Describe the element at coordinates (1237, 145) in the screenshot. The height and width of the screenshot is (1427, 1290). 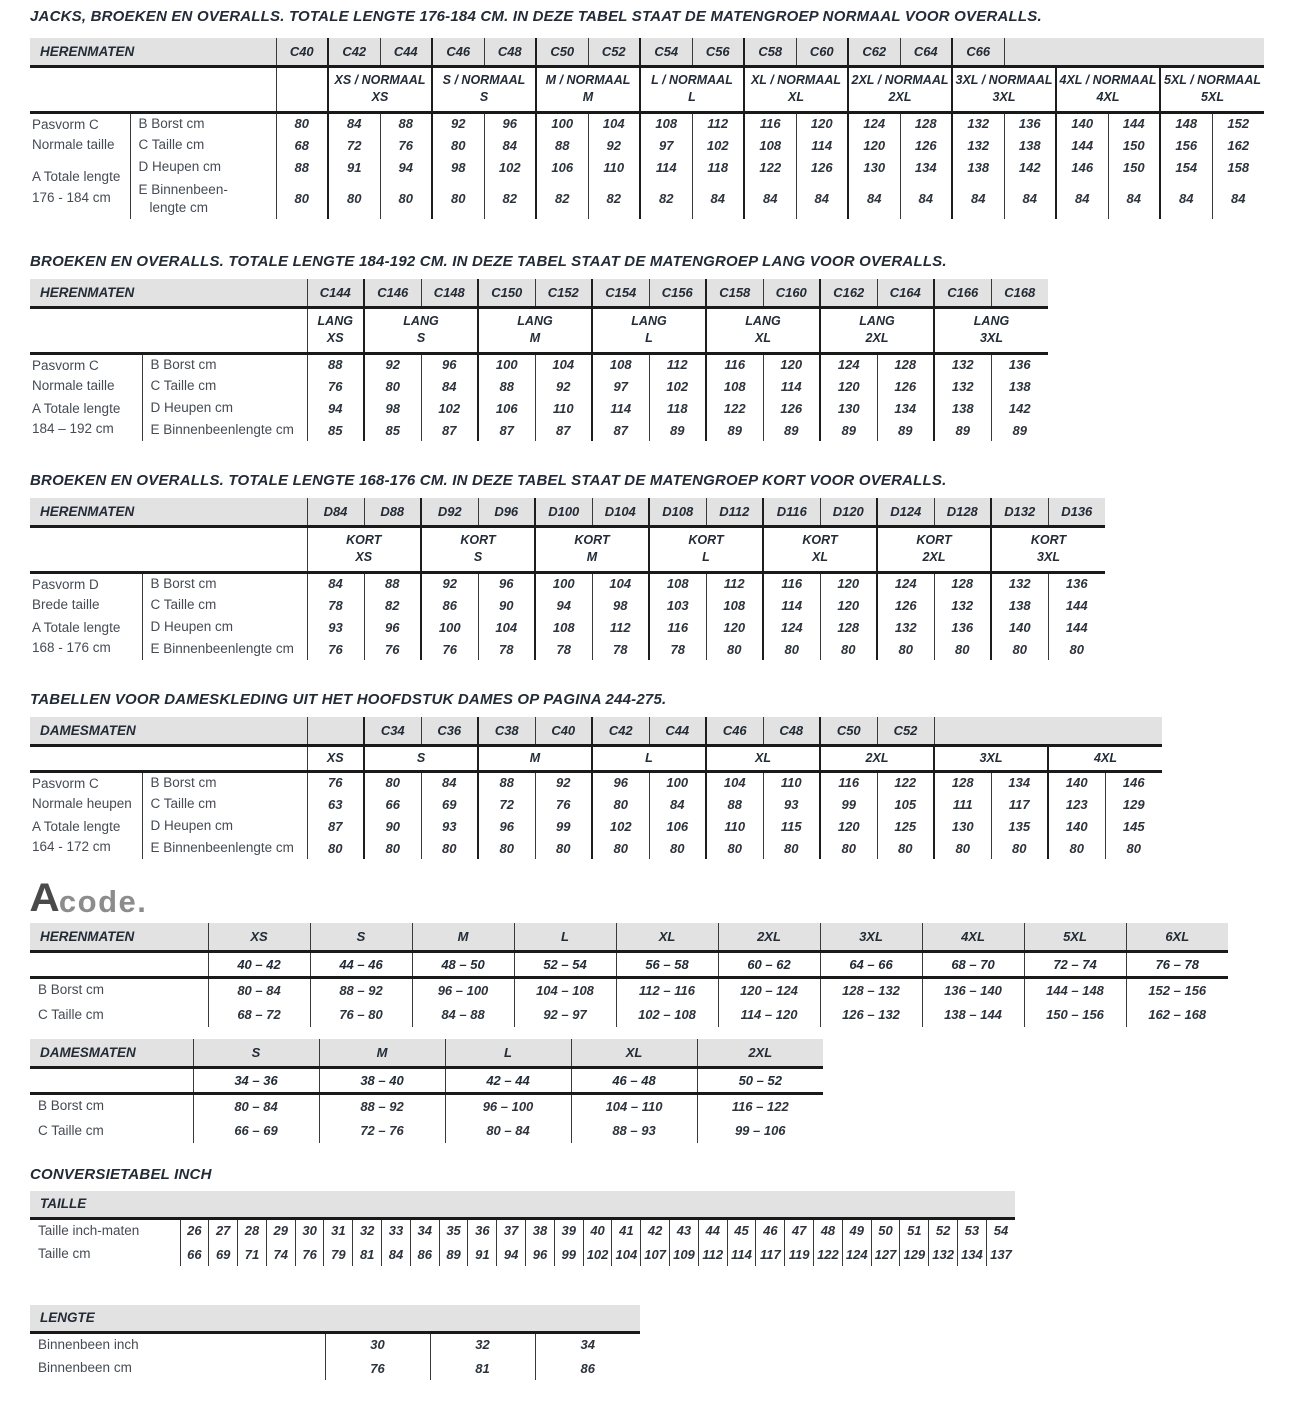
I see `measure-value-cell: 162` at that location.